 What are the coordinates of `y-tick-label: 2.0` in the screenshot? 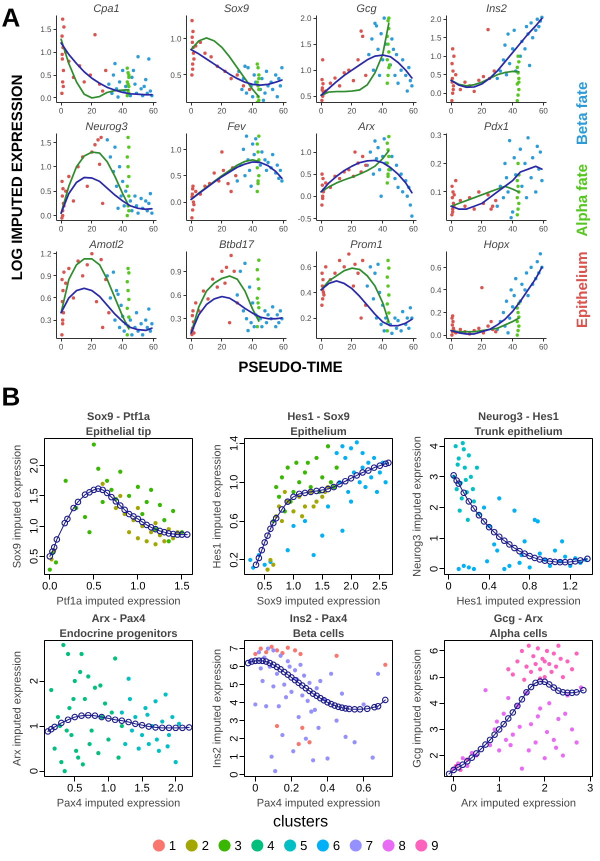 It's located at (436, 19).